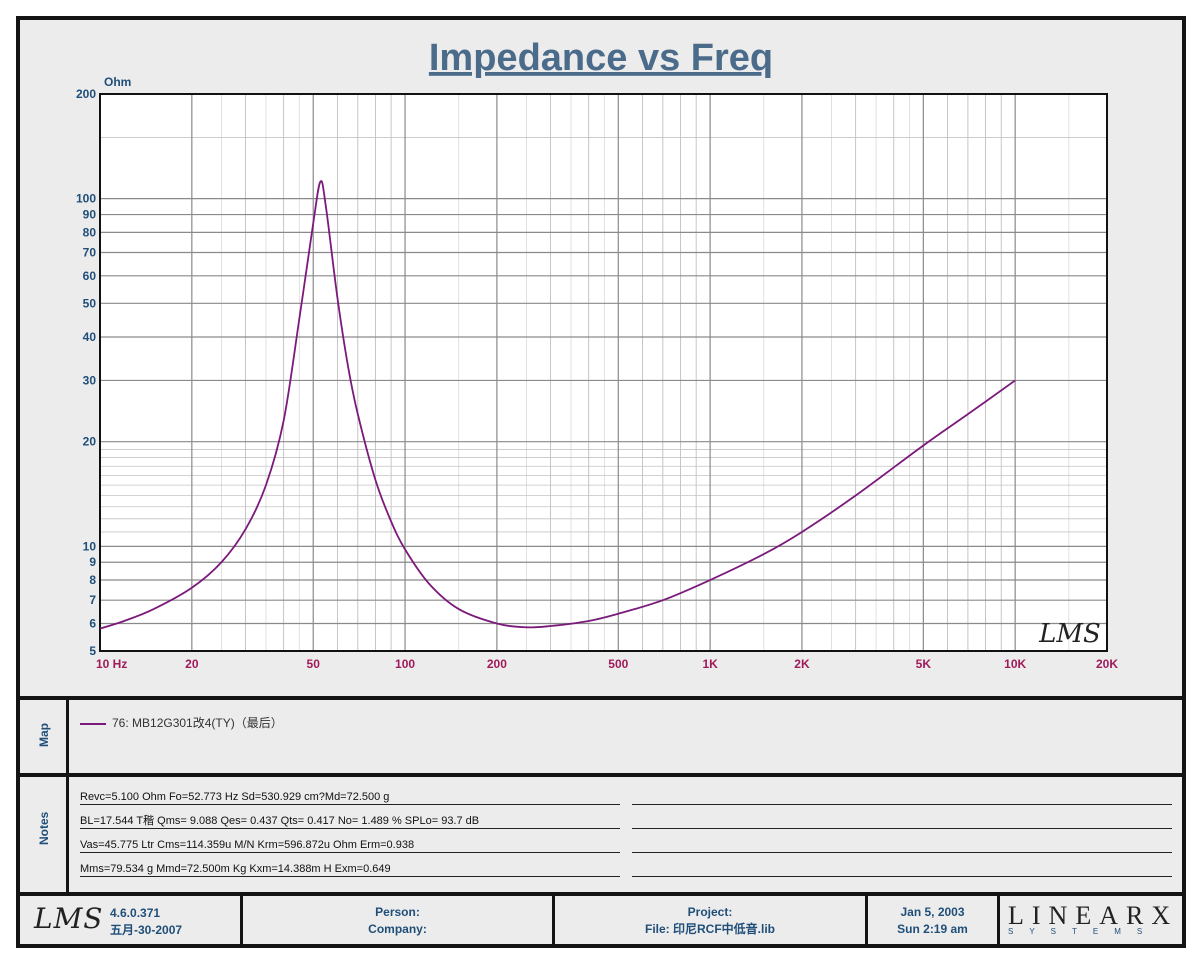  Describe the element at coordinates (1015, 664) in the screenshot. I see `x-tick-label: 10K` at that location.